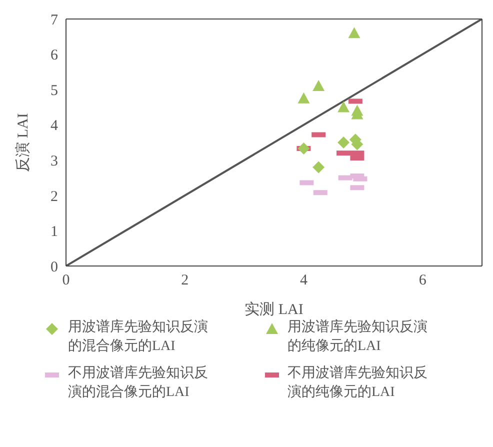  What do you see at coordinates (23, 142) in the screenshot?
I see `y-axis-title: 反演 LAI` at bounding box center [23, 142].